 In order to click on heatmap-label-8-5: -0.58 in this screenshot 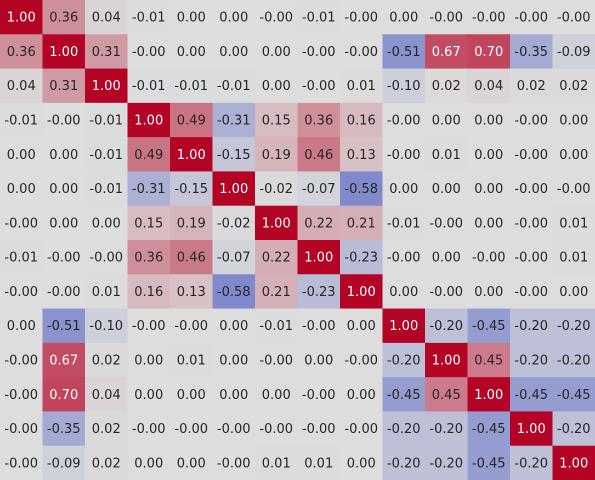, I will do `click(234, 292)`.